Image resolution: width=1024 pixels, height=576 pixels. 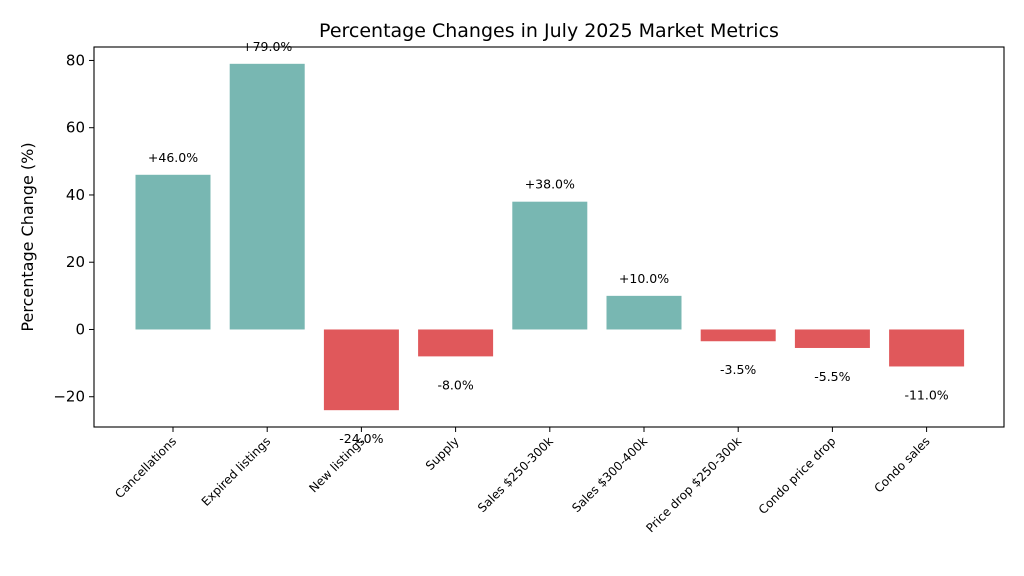 What do you see at coordinates (644, 278) in the screenshot?
I see `data-label: +10.0%` at bounding box center [644, 278].